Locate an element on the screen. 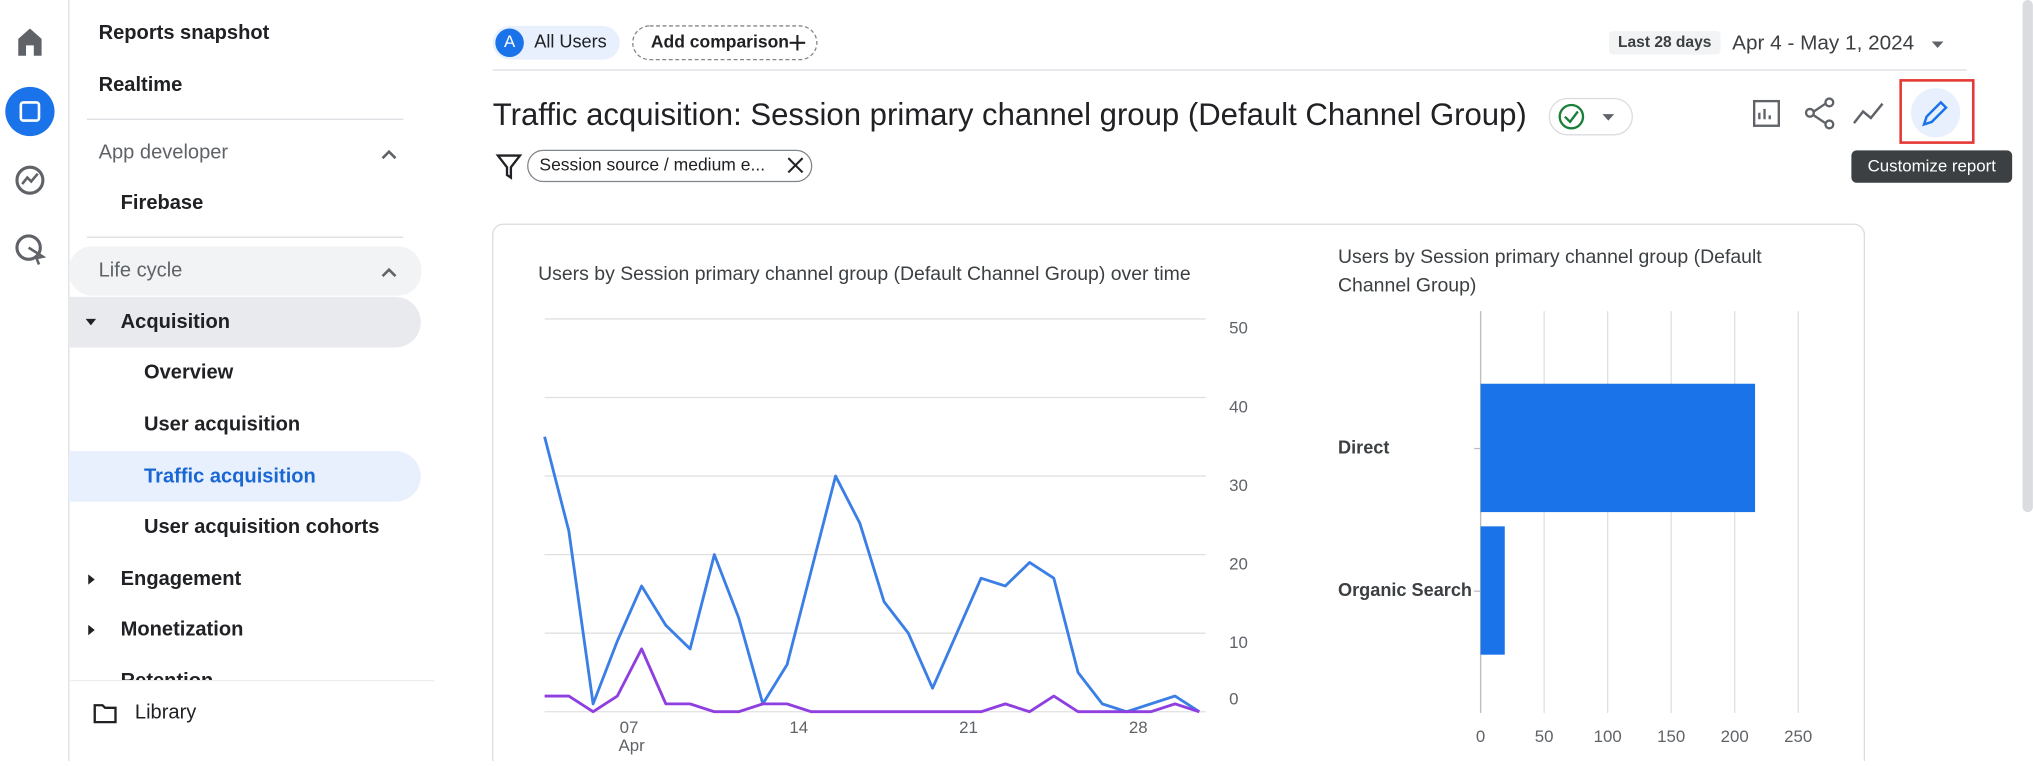  nav-section: Life cycle is located at coordinates (141, 270).